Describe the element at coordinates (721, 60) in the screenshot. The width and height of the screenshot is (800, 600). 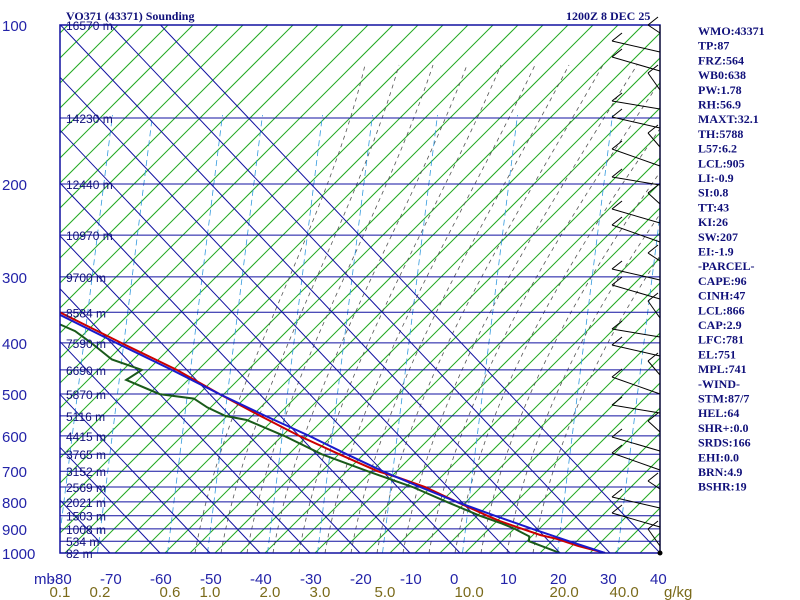
I see `index-entry: FRZ:564` at that location.